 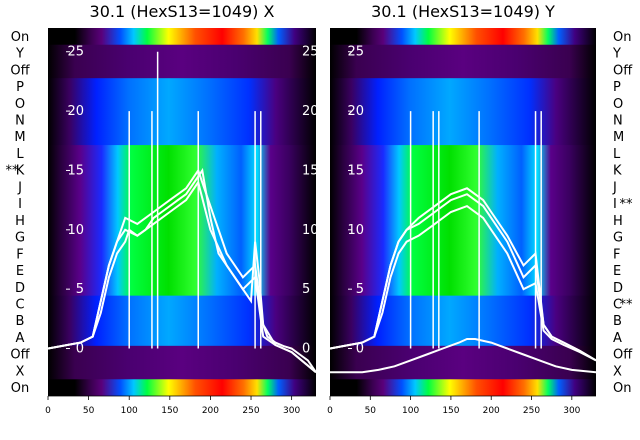 What do you see at coordinates (617, 371) in the screenshot?
I see `row-label: X` at bounding box center [617, 371].